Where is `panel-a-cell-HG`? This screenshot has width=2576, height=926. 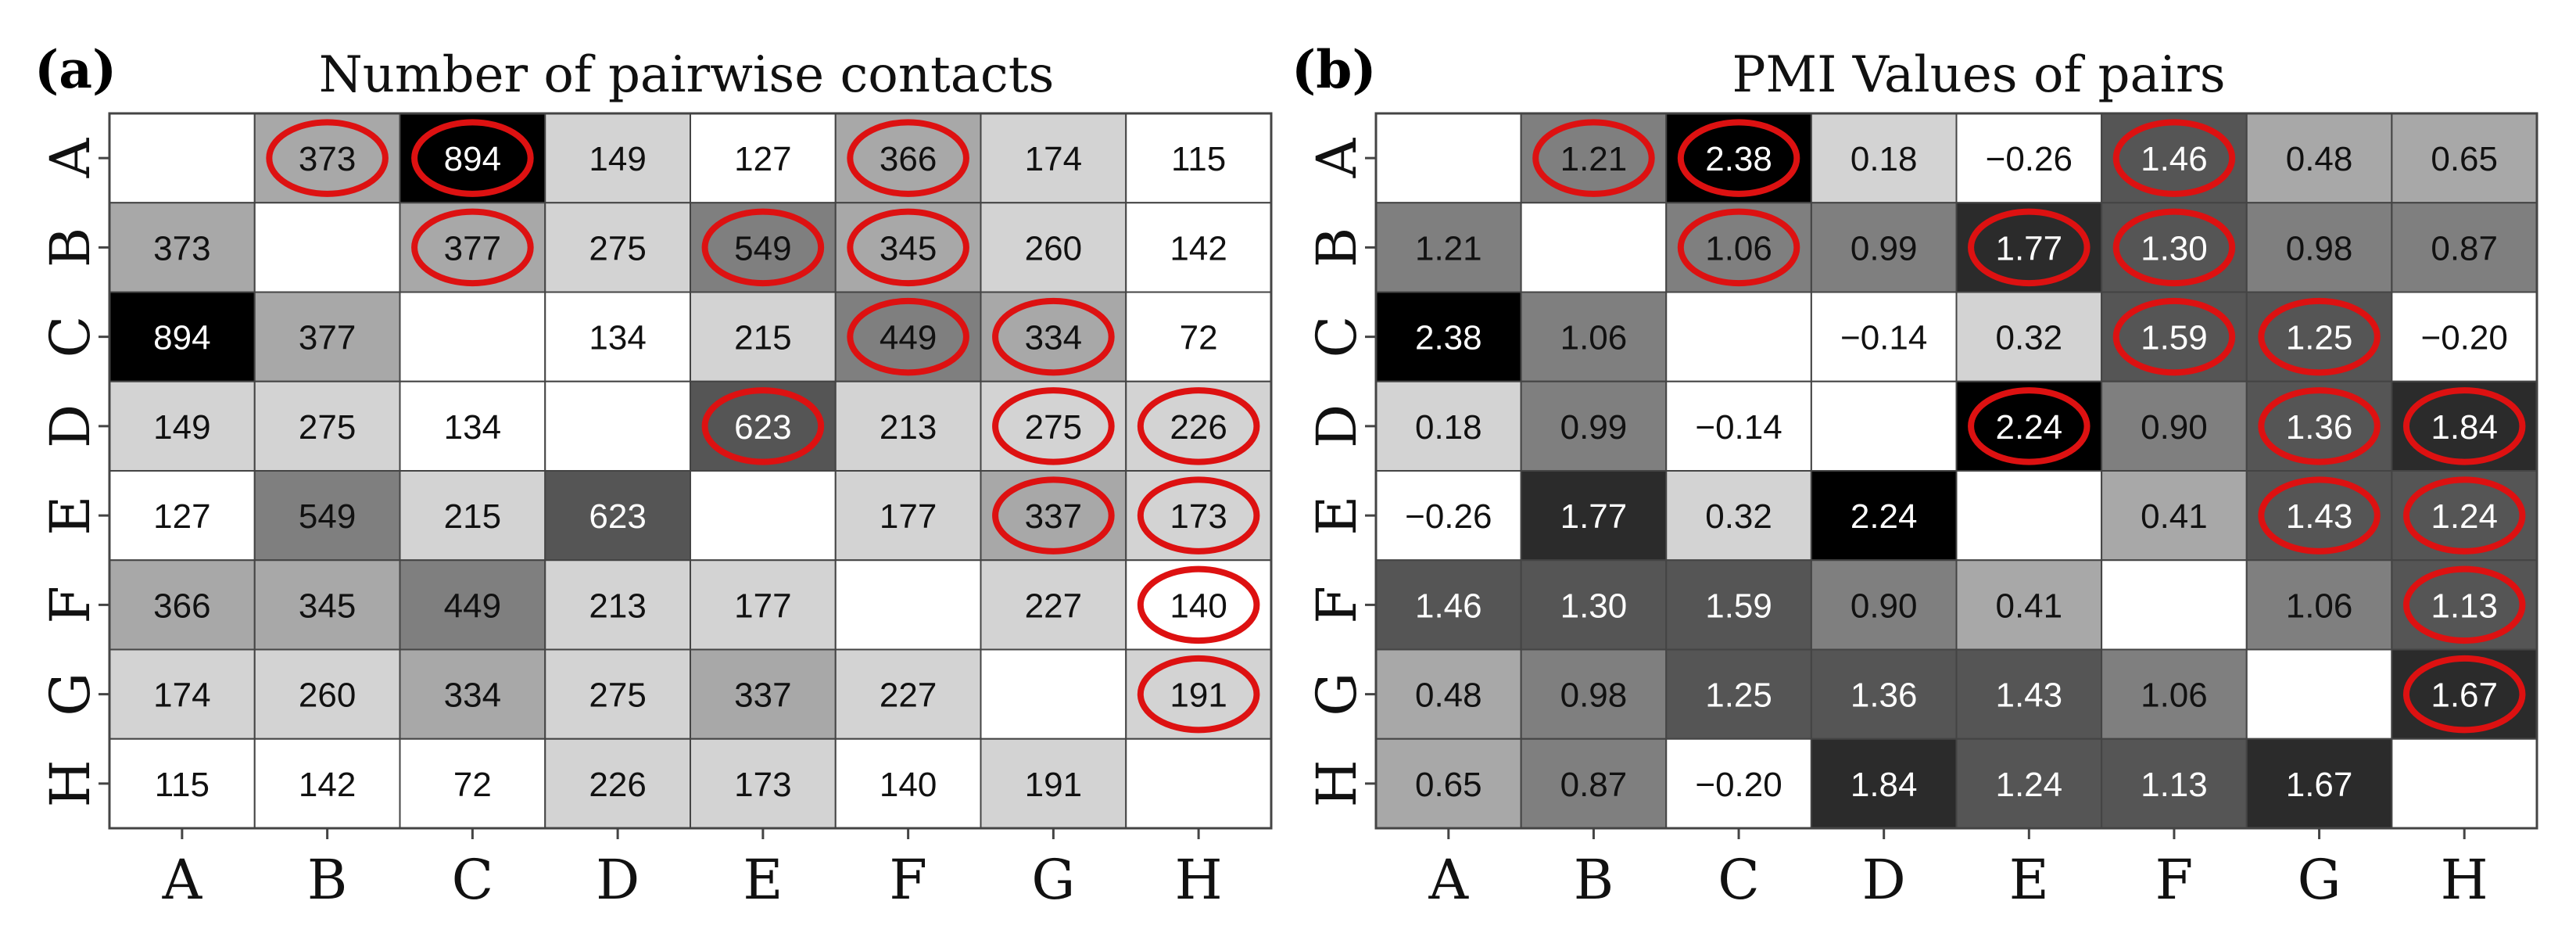 panel-a-cell-HG is located at coordinates (1053, 783).